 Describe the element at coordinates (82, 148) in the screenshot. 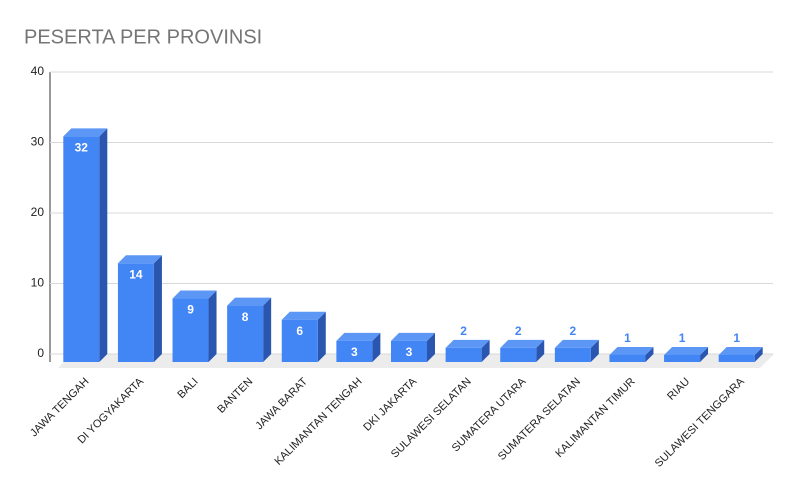

I see `value-label: 32` at that location.